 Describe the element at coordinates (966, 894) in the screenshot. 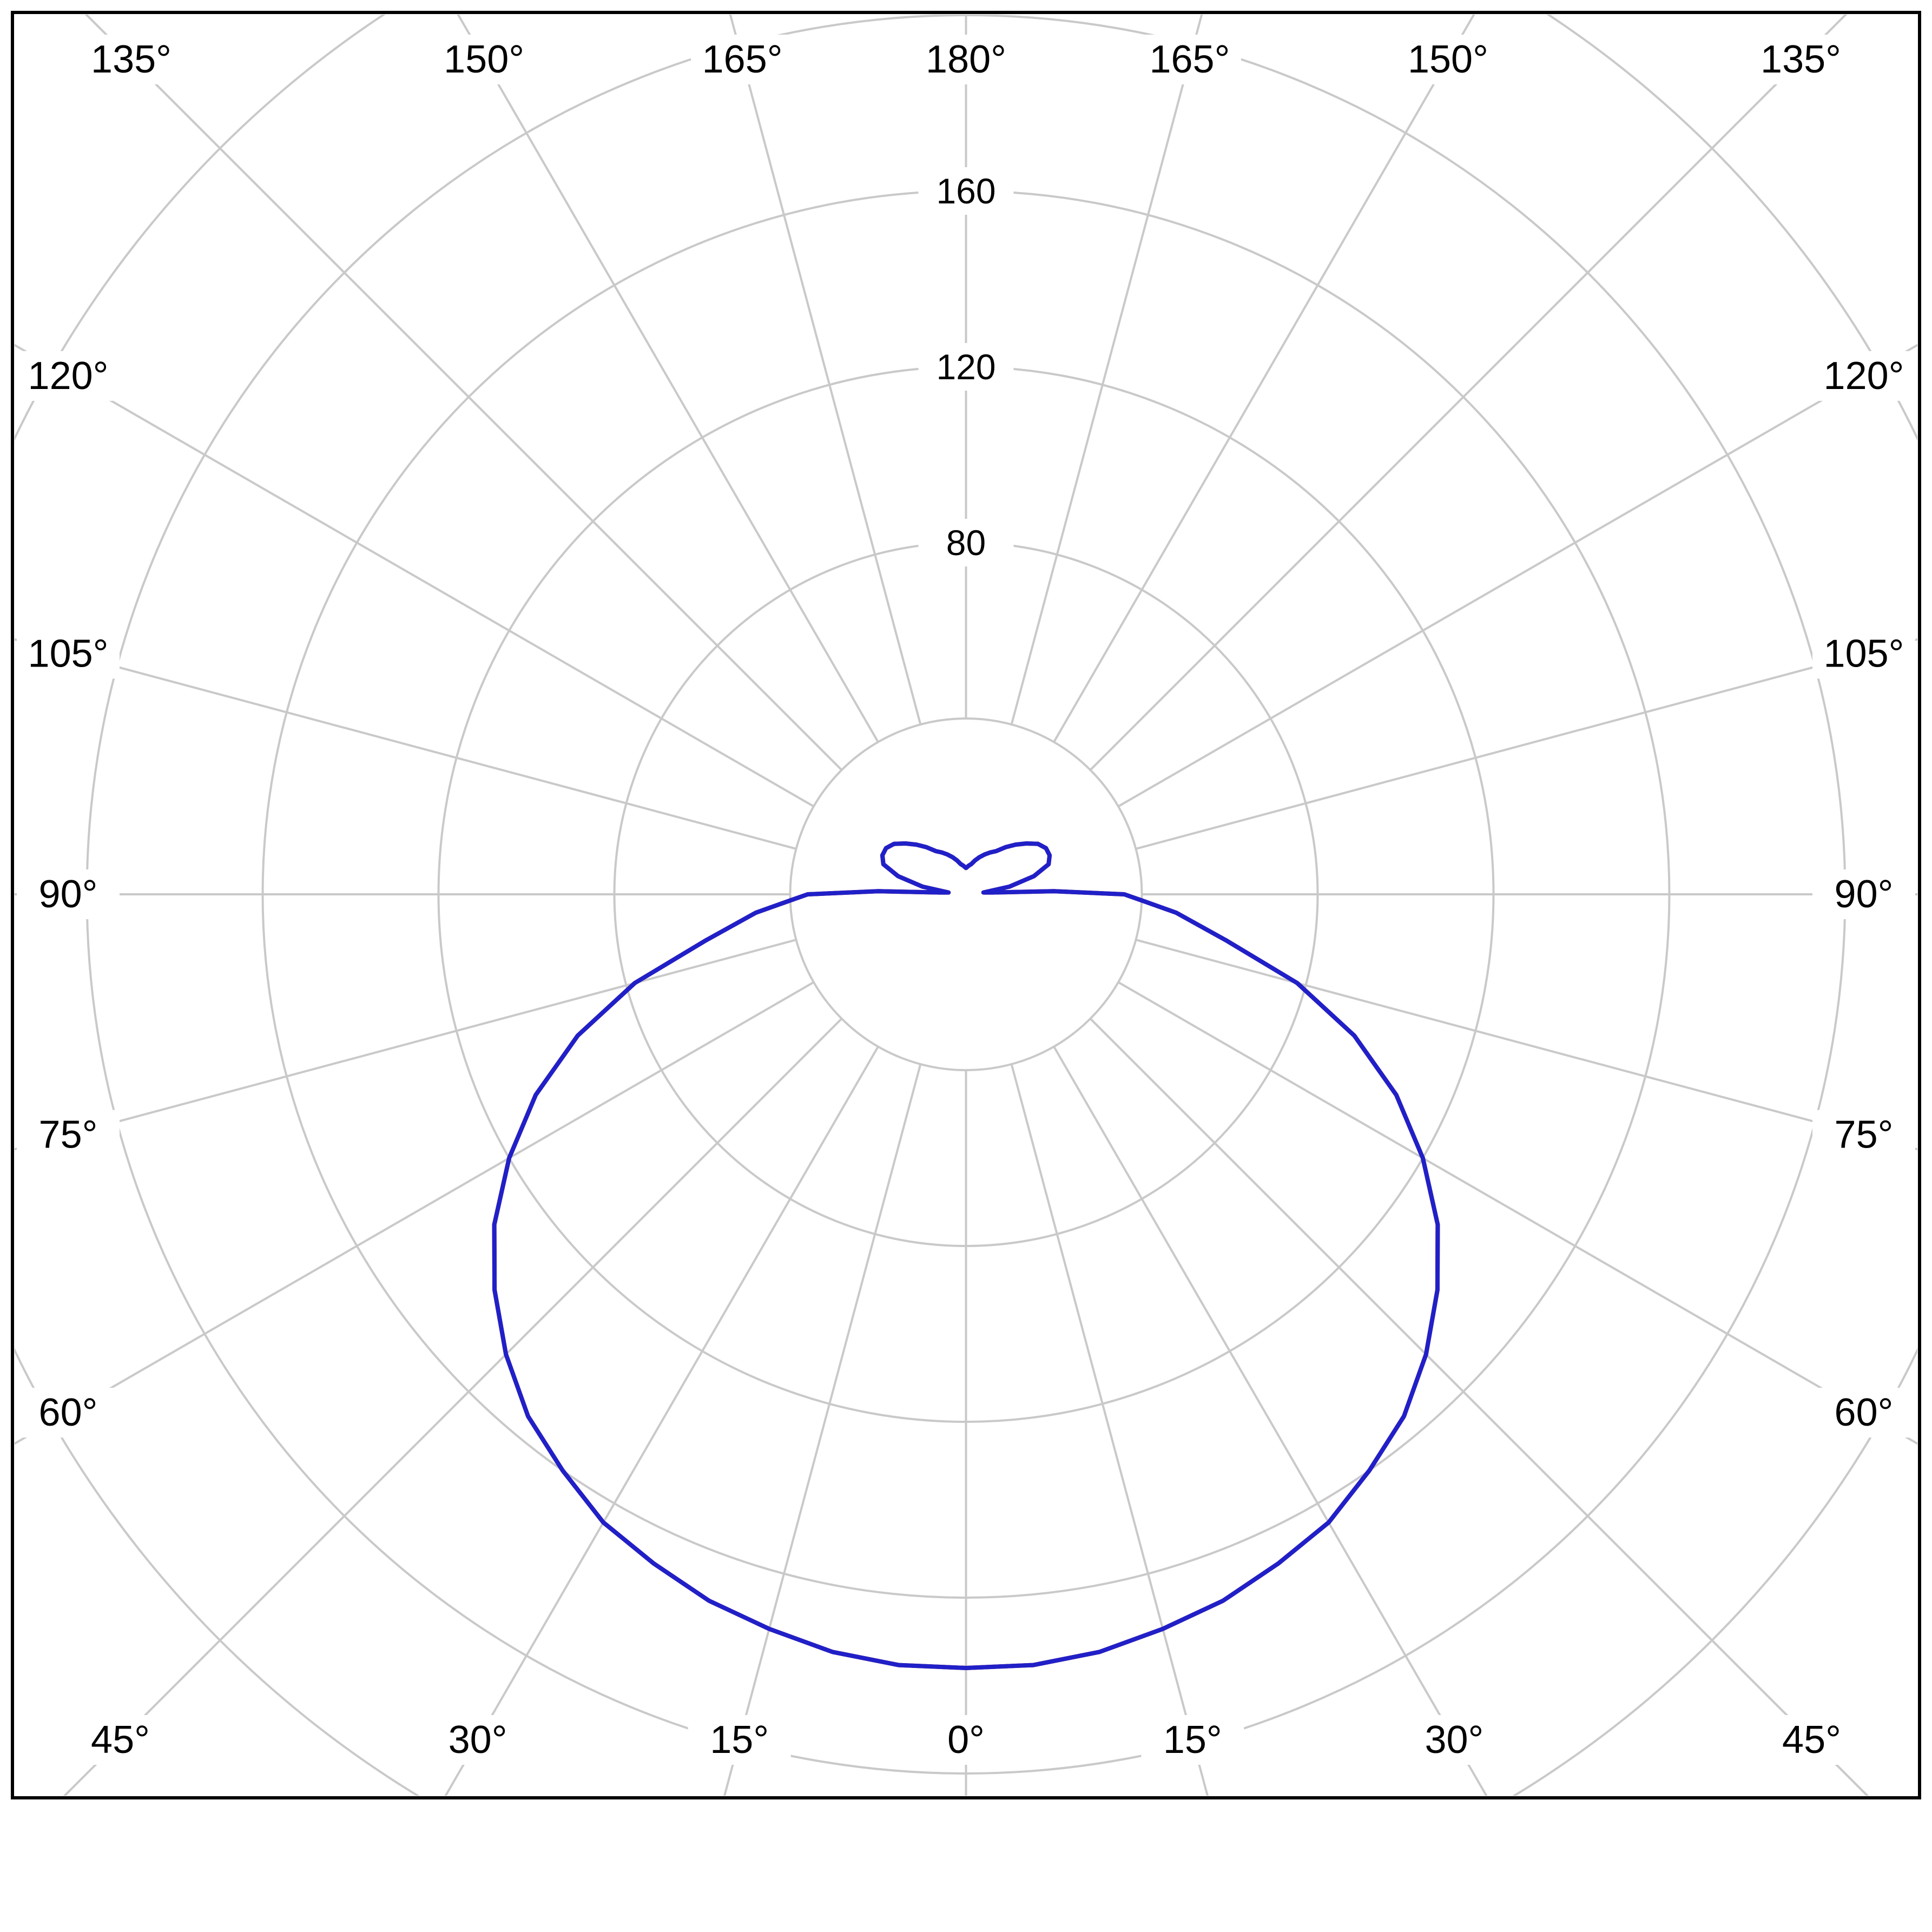

I see `grid-ring` at that location.